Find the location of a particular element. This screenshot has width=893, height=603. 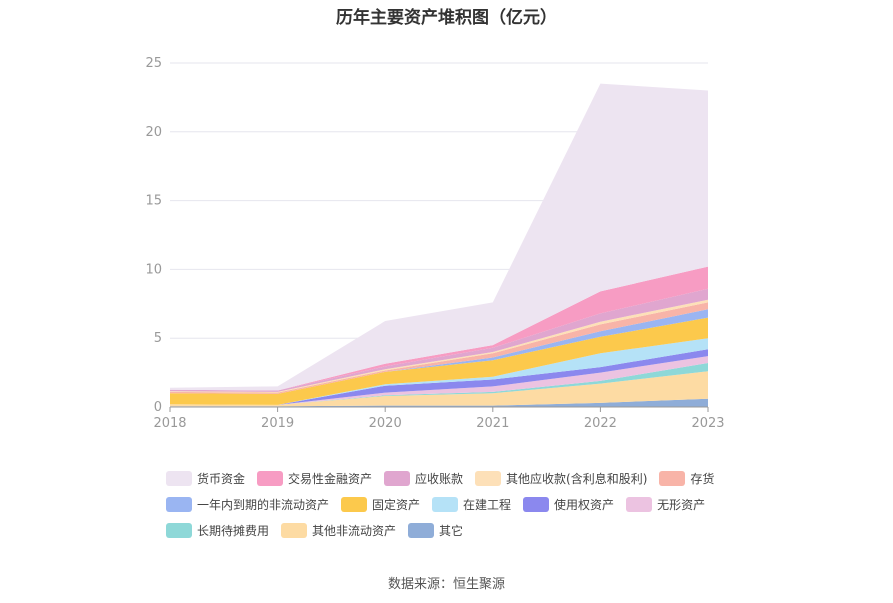

legend-label: 货币资金 is located at coordinates (221, 479).